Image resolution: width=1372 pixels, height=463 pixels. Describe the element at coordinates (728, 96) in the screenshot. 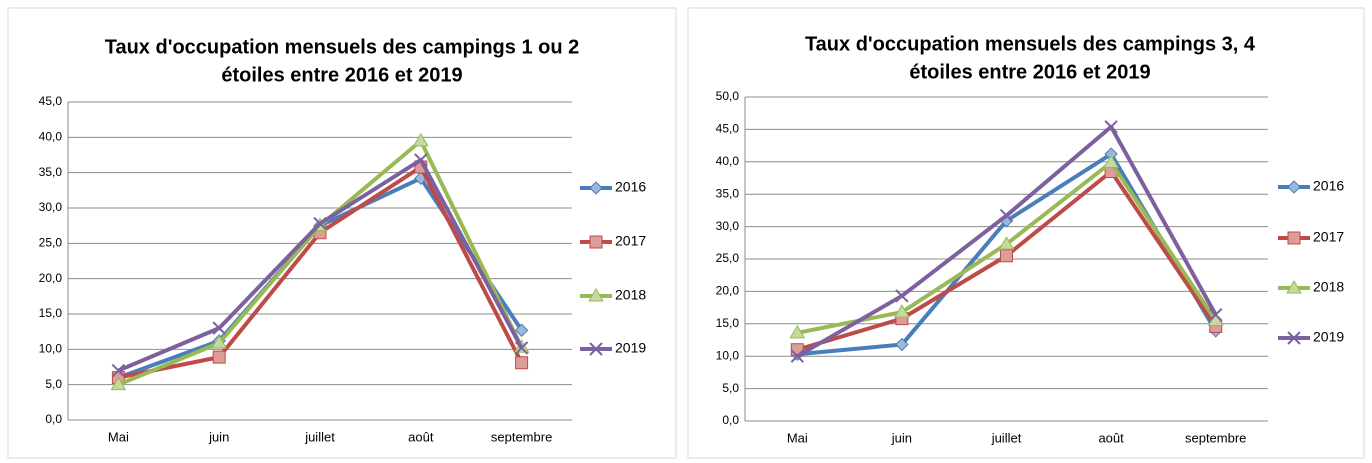

I see `y-tick-label: 50,0` at that location.